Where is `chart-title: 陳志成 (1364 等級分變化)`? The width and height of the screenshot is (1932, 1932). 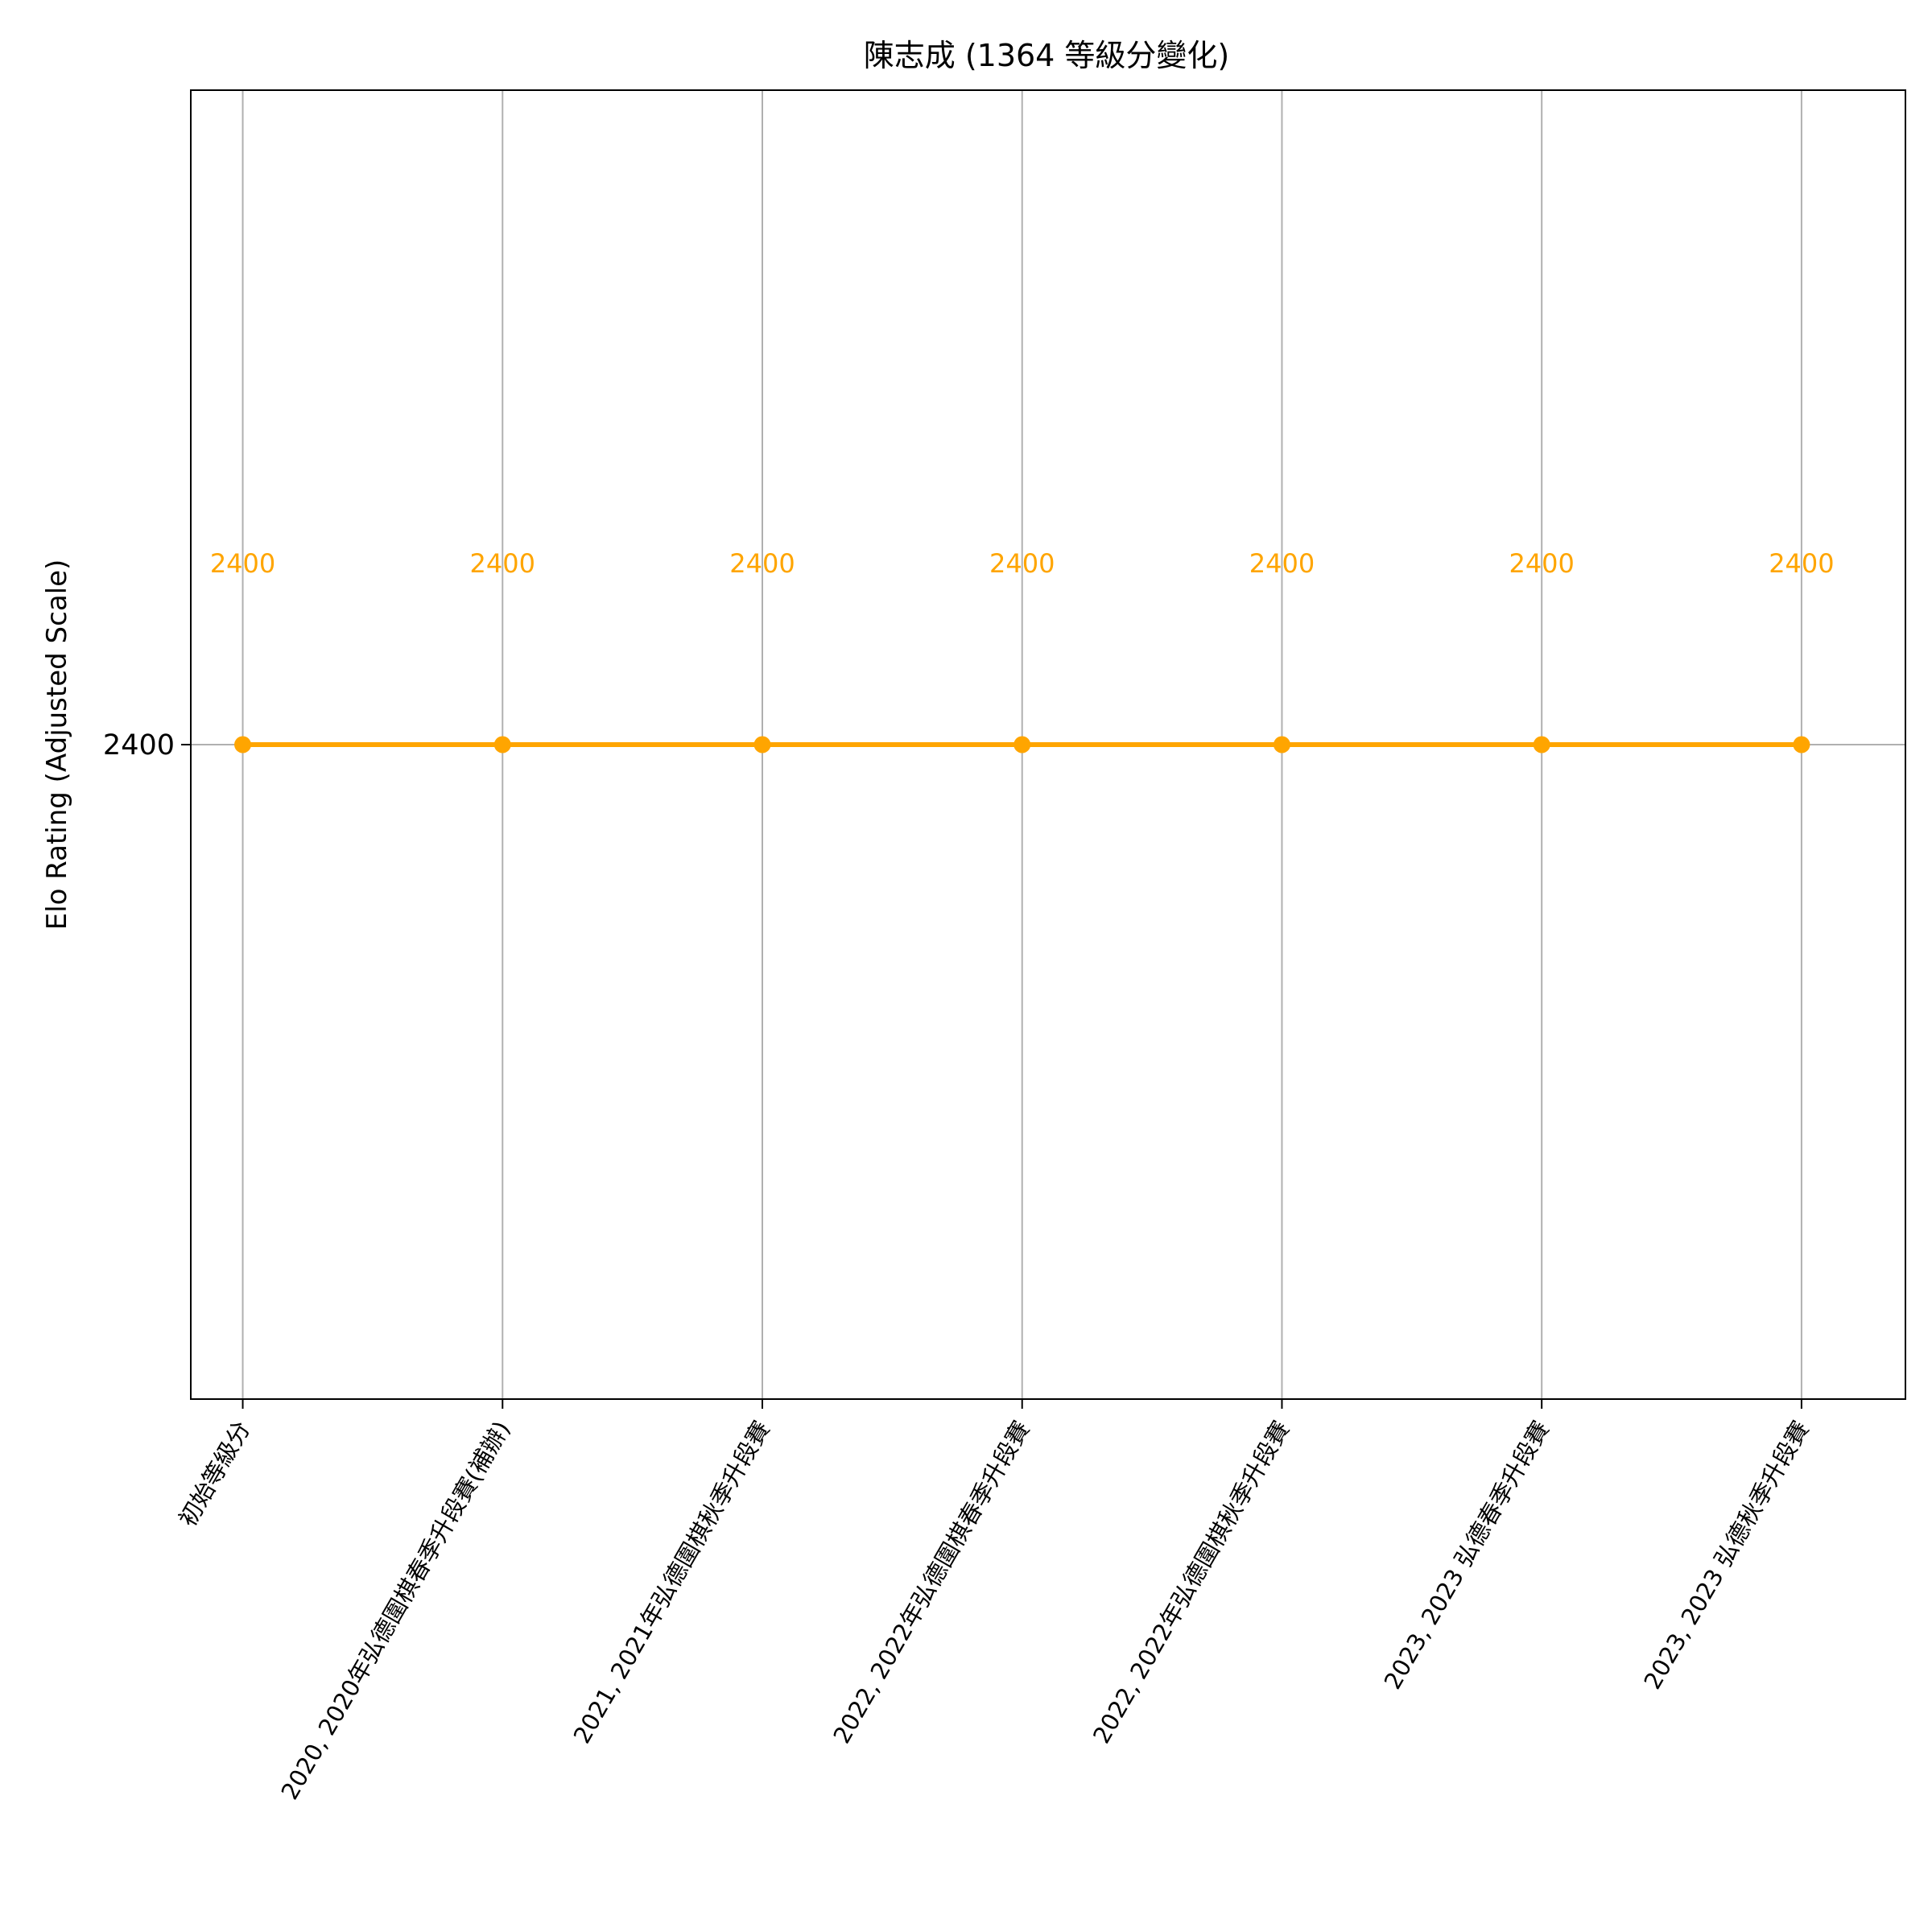 chart-title: 陳志成 (1364 等級分變化) is located at coordinates (1047, 55).